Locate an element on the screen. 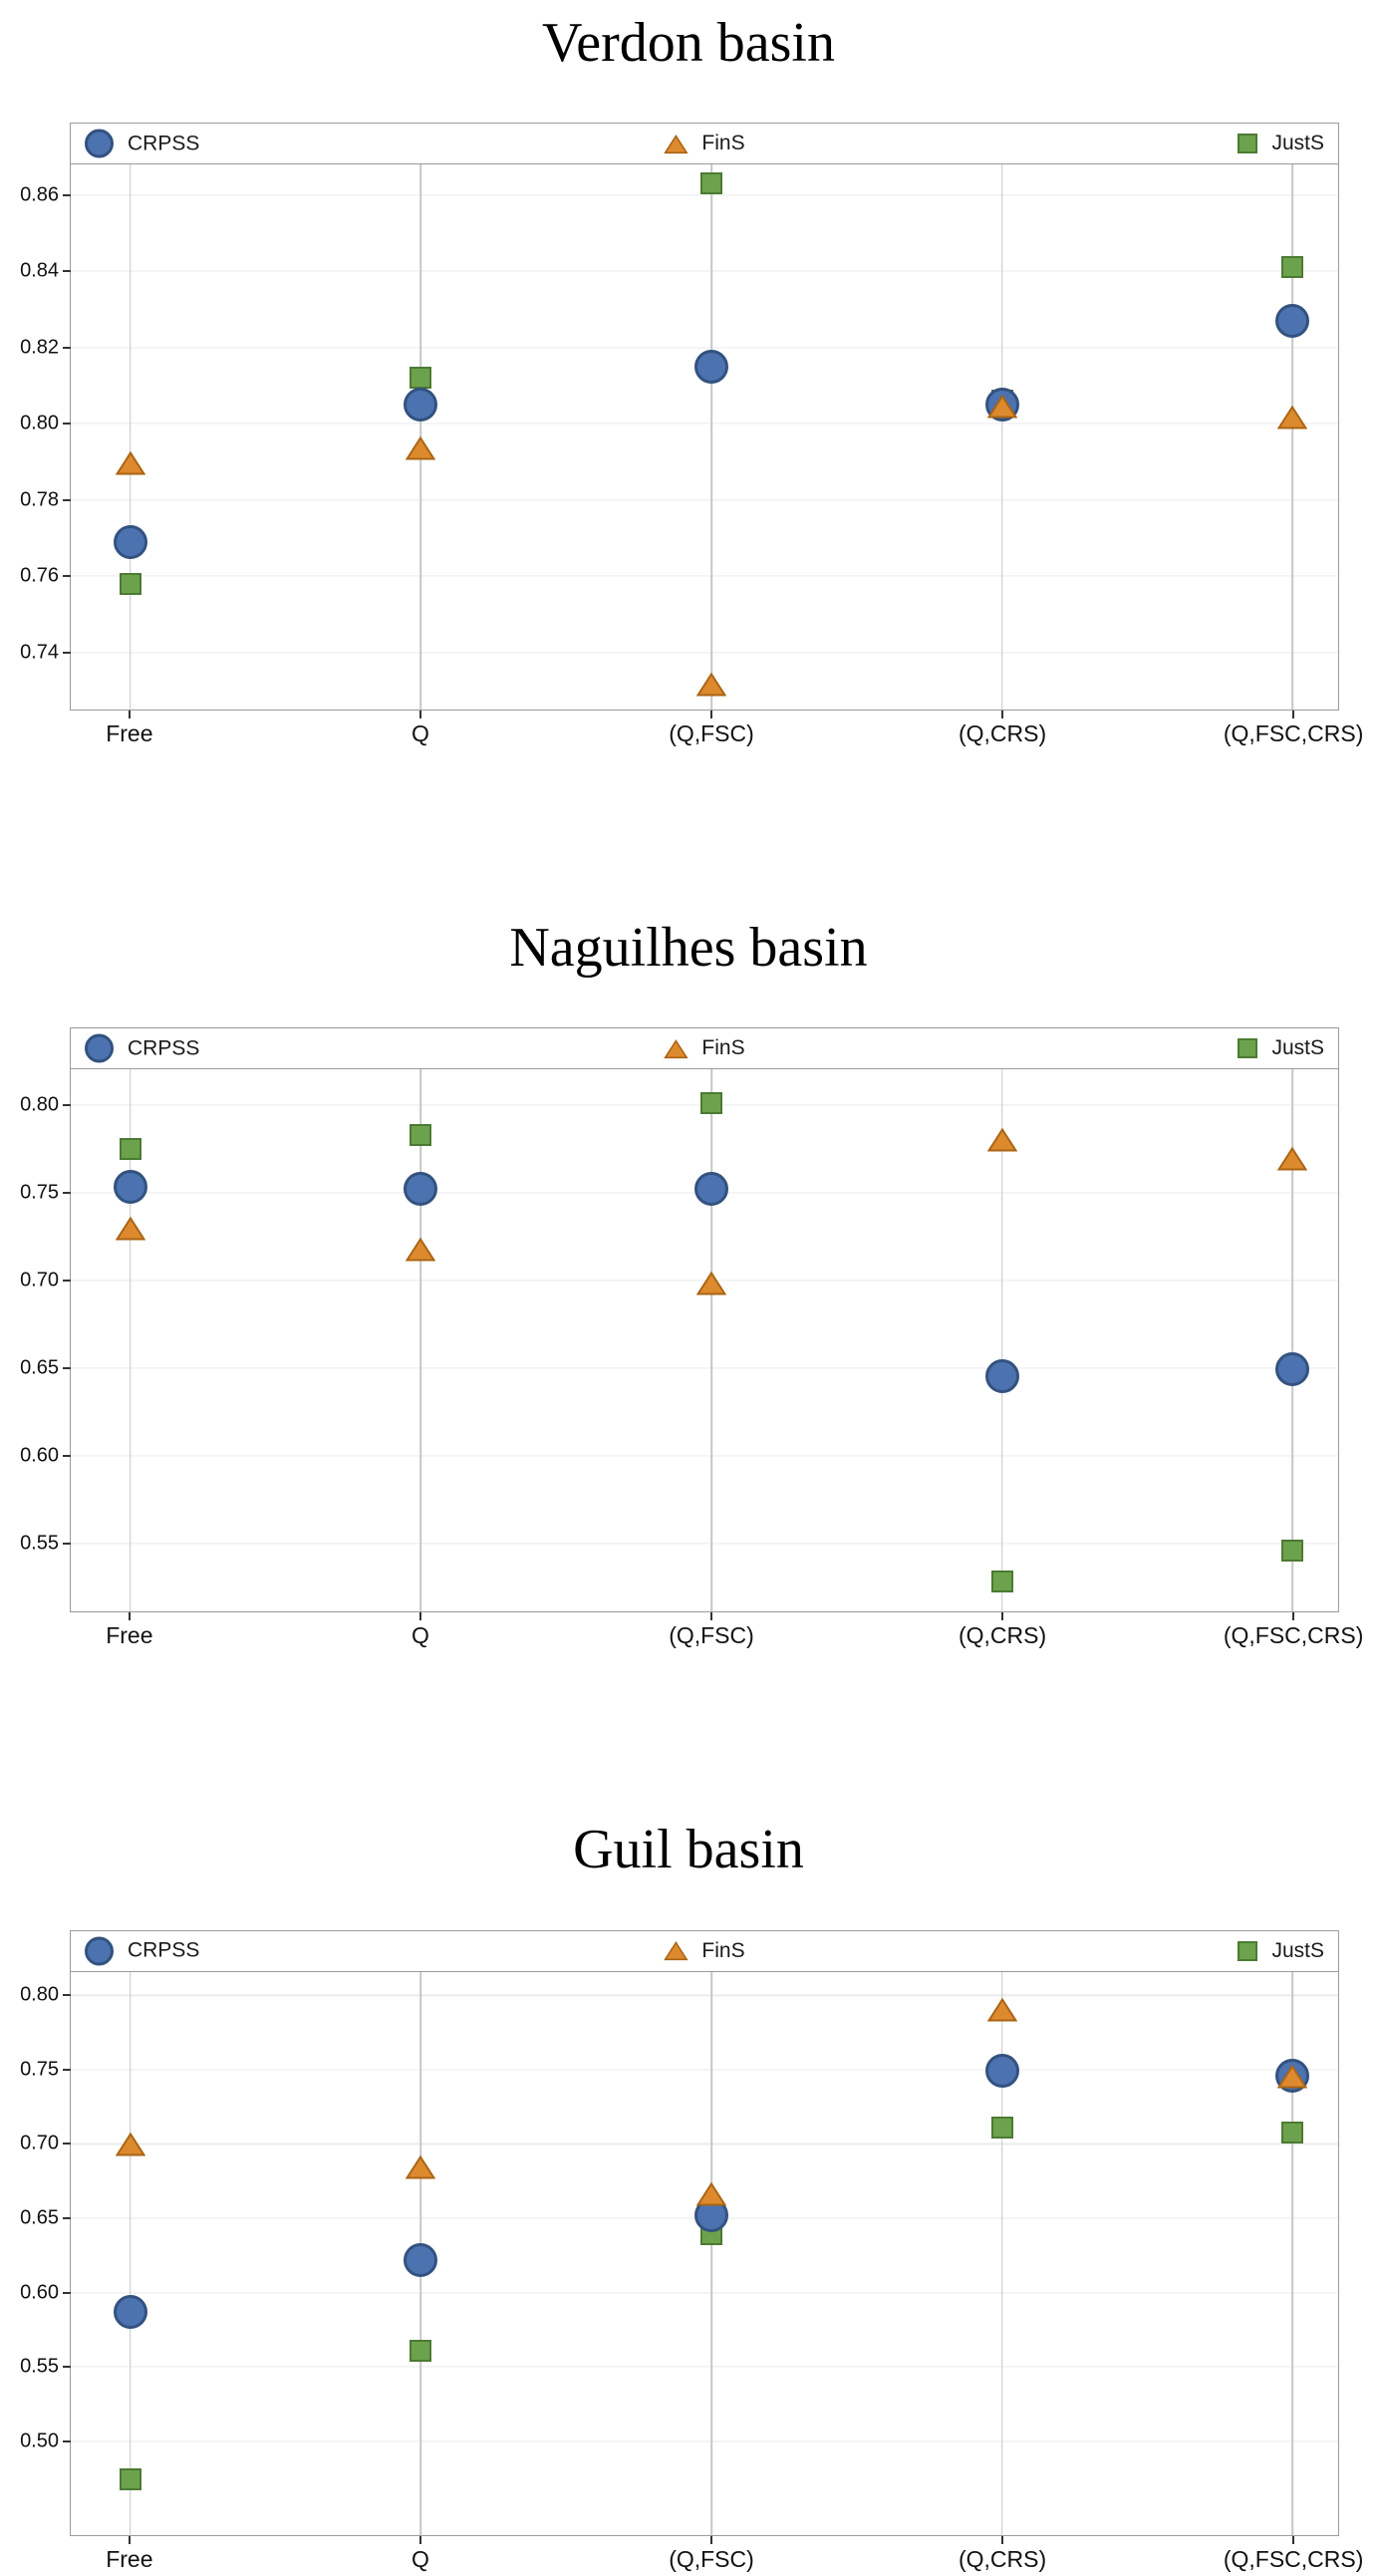 The width and height of the screenshot is (1377, 2576). y-tick-label: 0.82 is located at coordinates (39, 347).